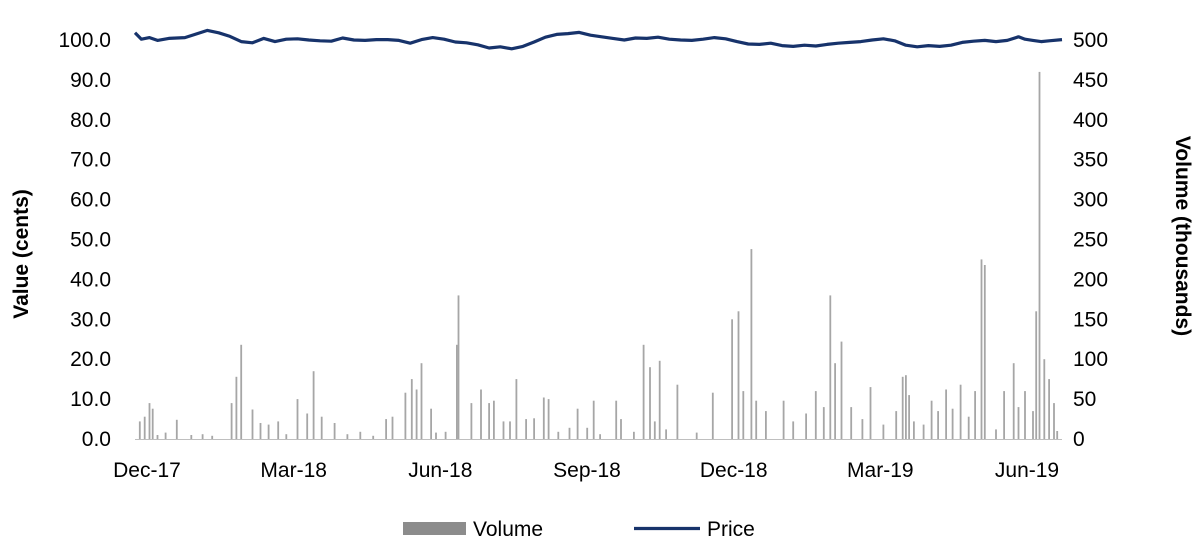 The width and height of the screenshot is (1200, 541). Describe the element at coordinates (90, 80) in the screenshot. I see `left-tick-label: 90.0` at that location.